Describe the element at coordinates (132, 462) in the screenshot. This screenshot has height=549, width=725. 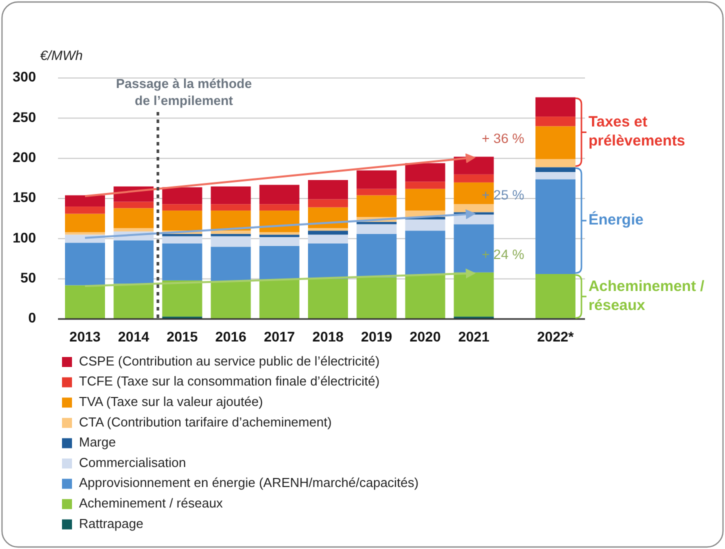
I see `legend-label: Commercialisation` at that location.